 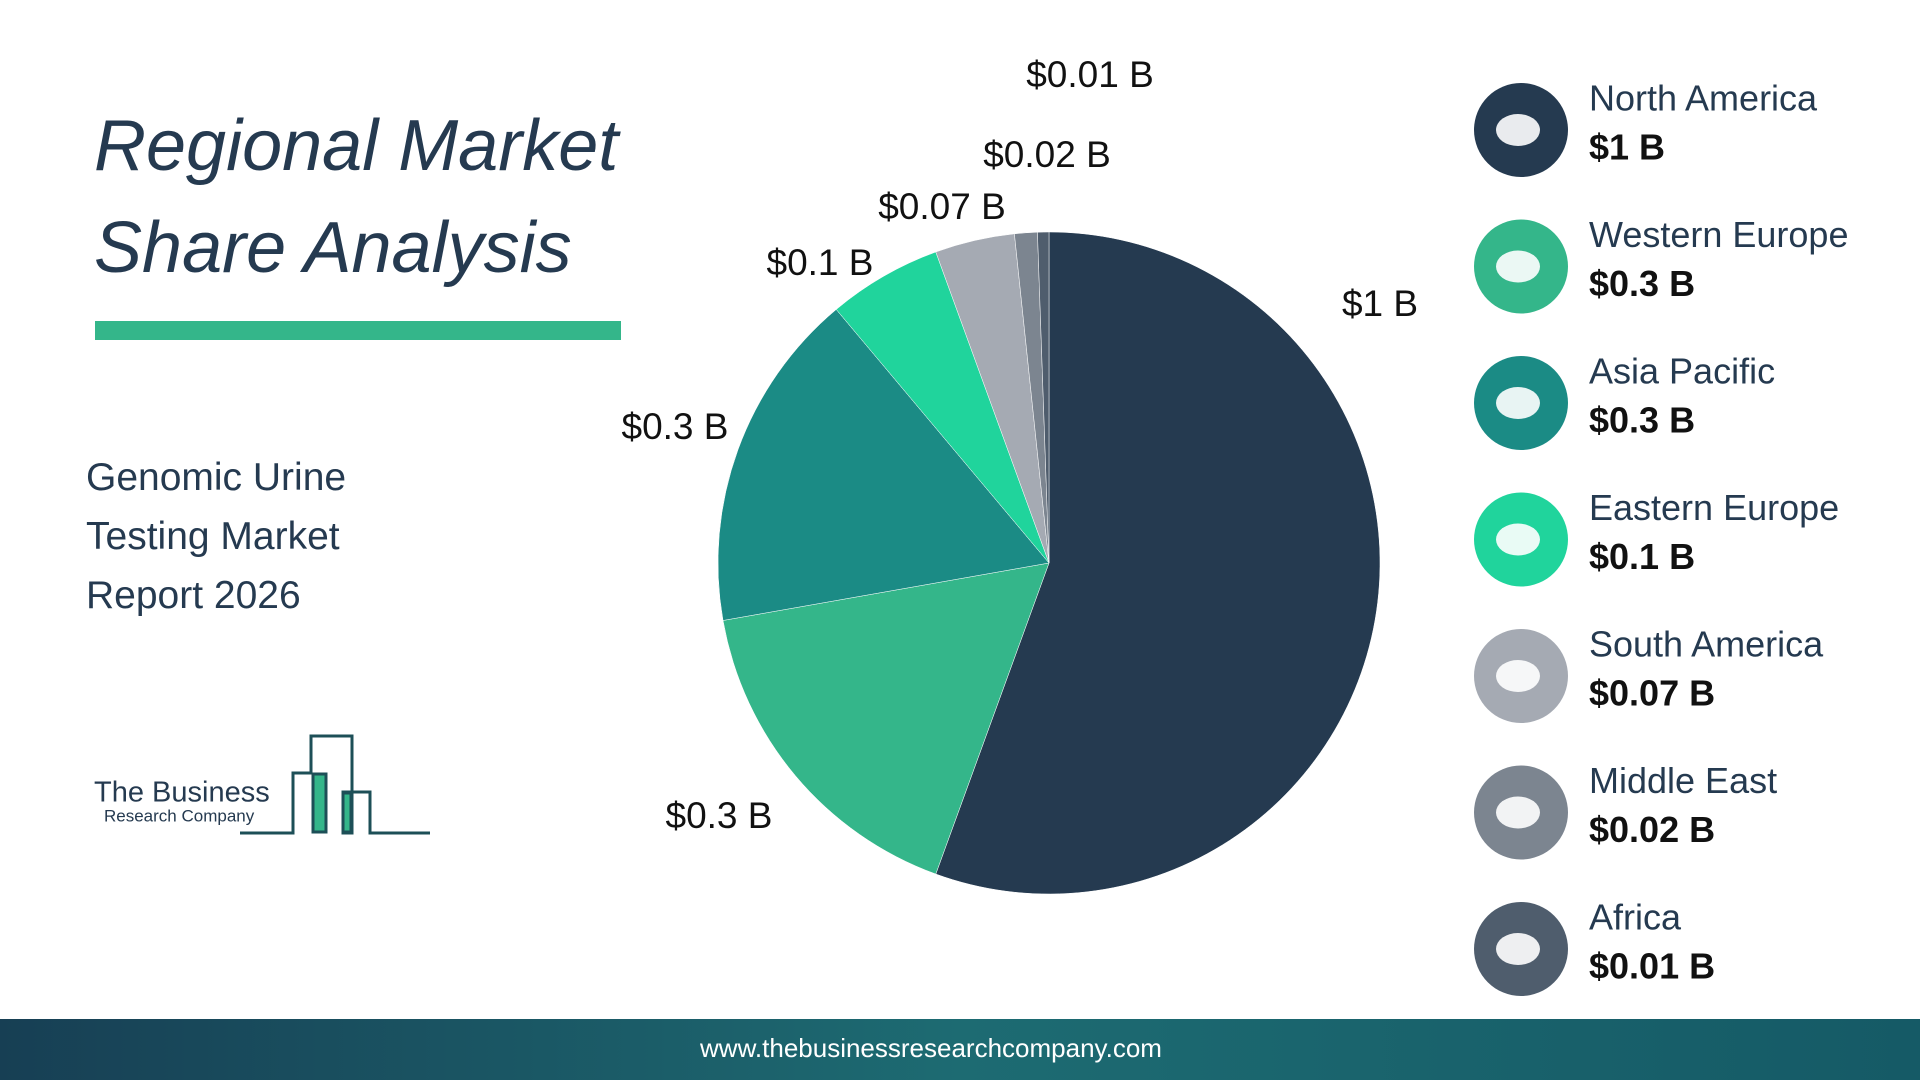 What do you see at coordinates (216, 536) in the screenshot?
I see `chart-subtitle: Genomic Urine Testing Market Report 2026` at bounding box center [216, 536].